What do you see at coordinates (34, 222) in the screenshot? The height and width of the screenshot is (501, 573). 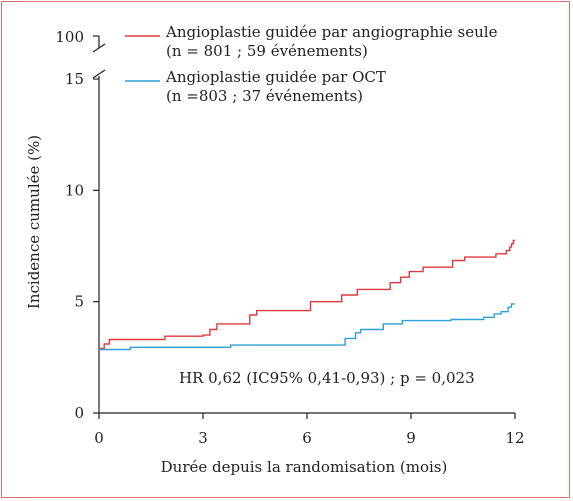 I see `y-axis-label: Incidence cumulée (%)` at bounding box center [34, 222].